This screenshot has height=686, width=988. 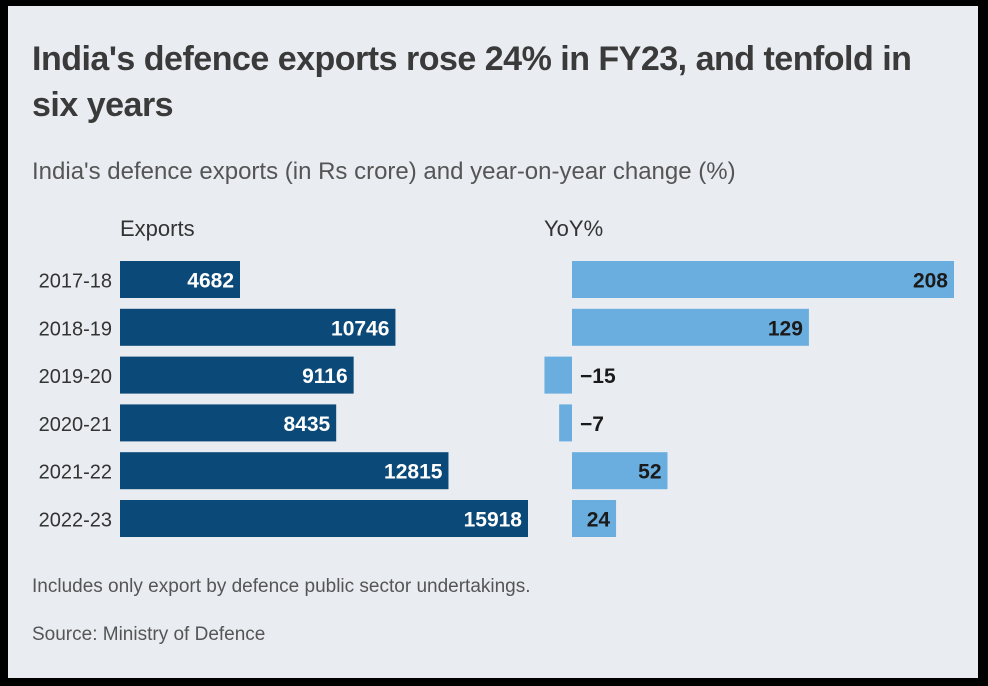 I want to click on category-label: 2018-19, so click(x=75, y=329).